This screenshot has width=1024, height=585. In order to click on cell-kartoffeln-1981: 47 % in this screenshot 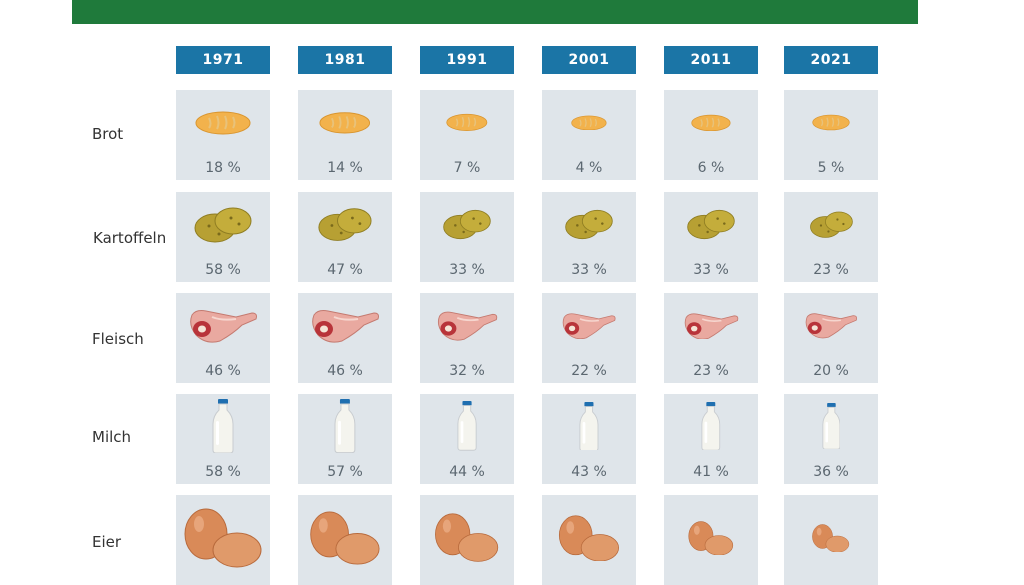, I will do `click(345, 237)`.